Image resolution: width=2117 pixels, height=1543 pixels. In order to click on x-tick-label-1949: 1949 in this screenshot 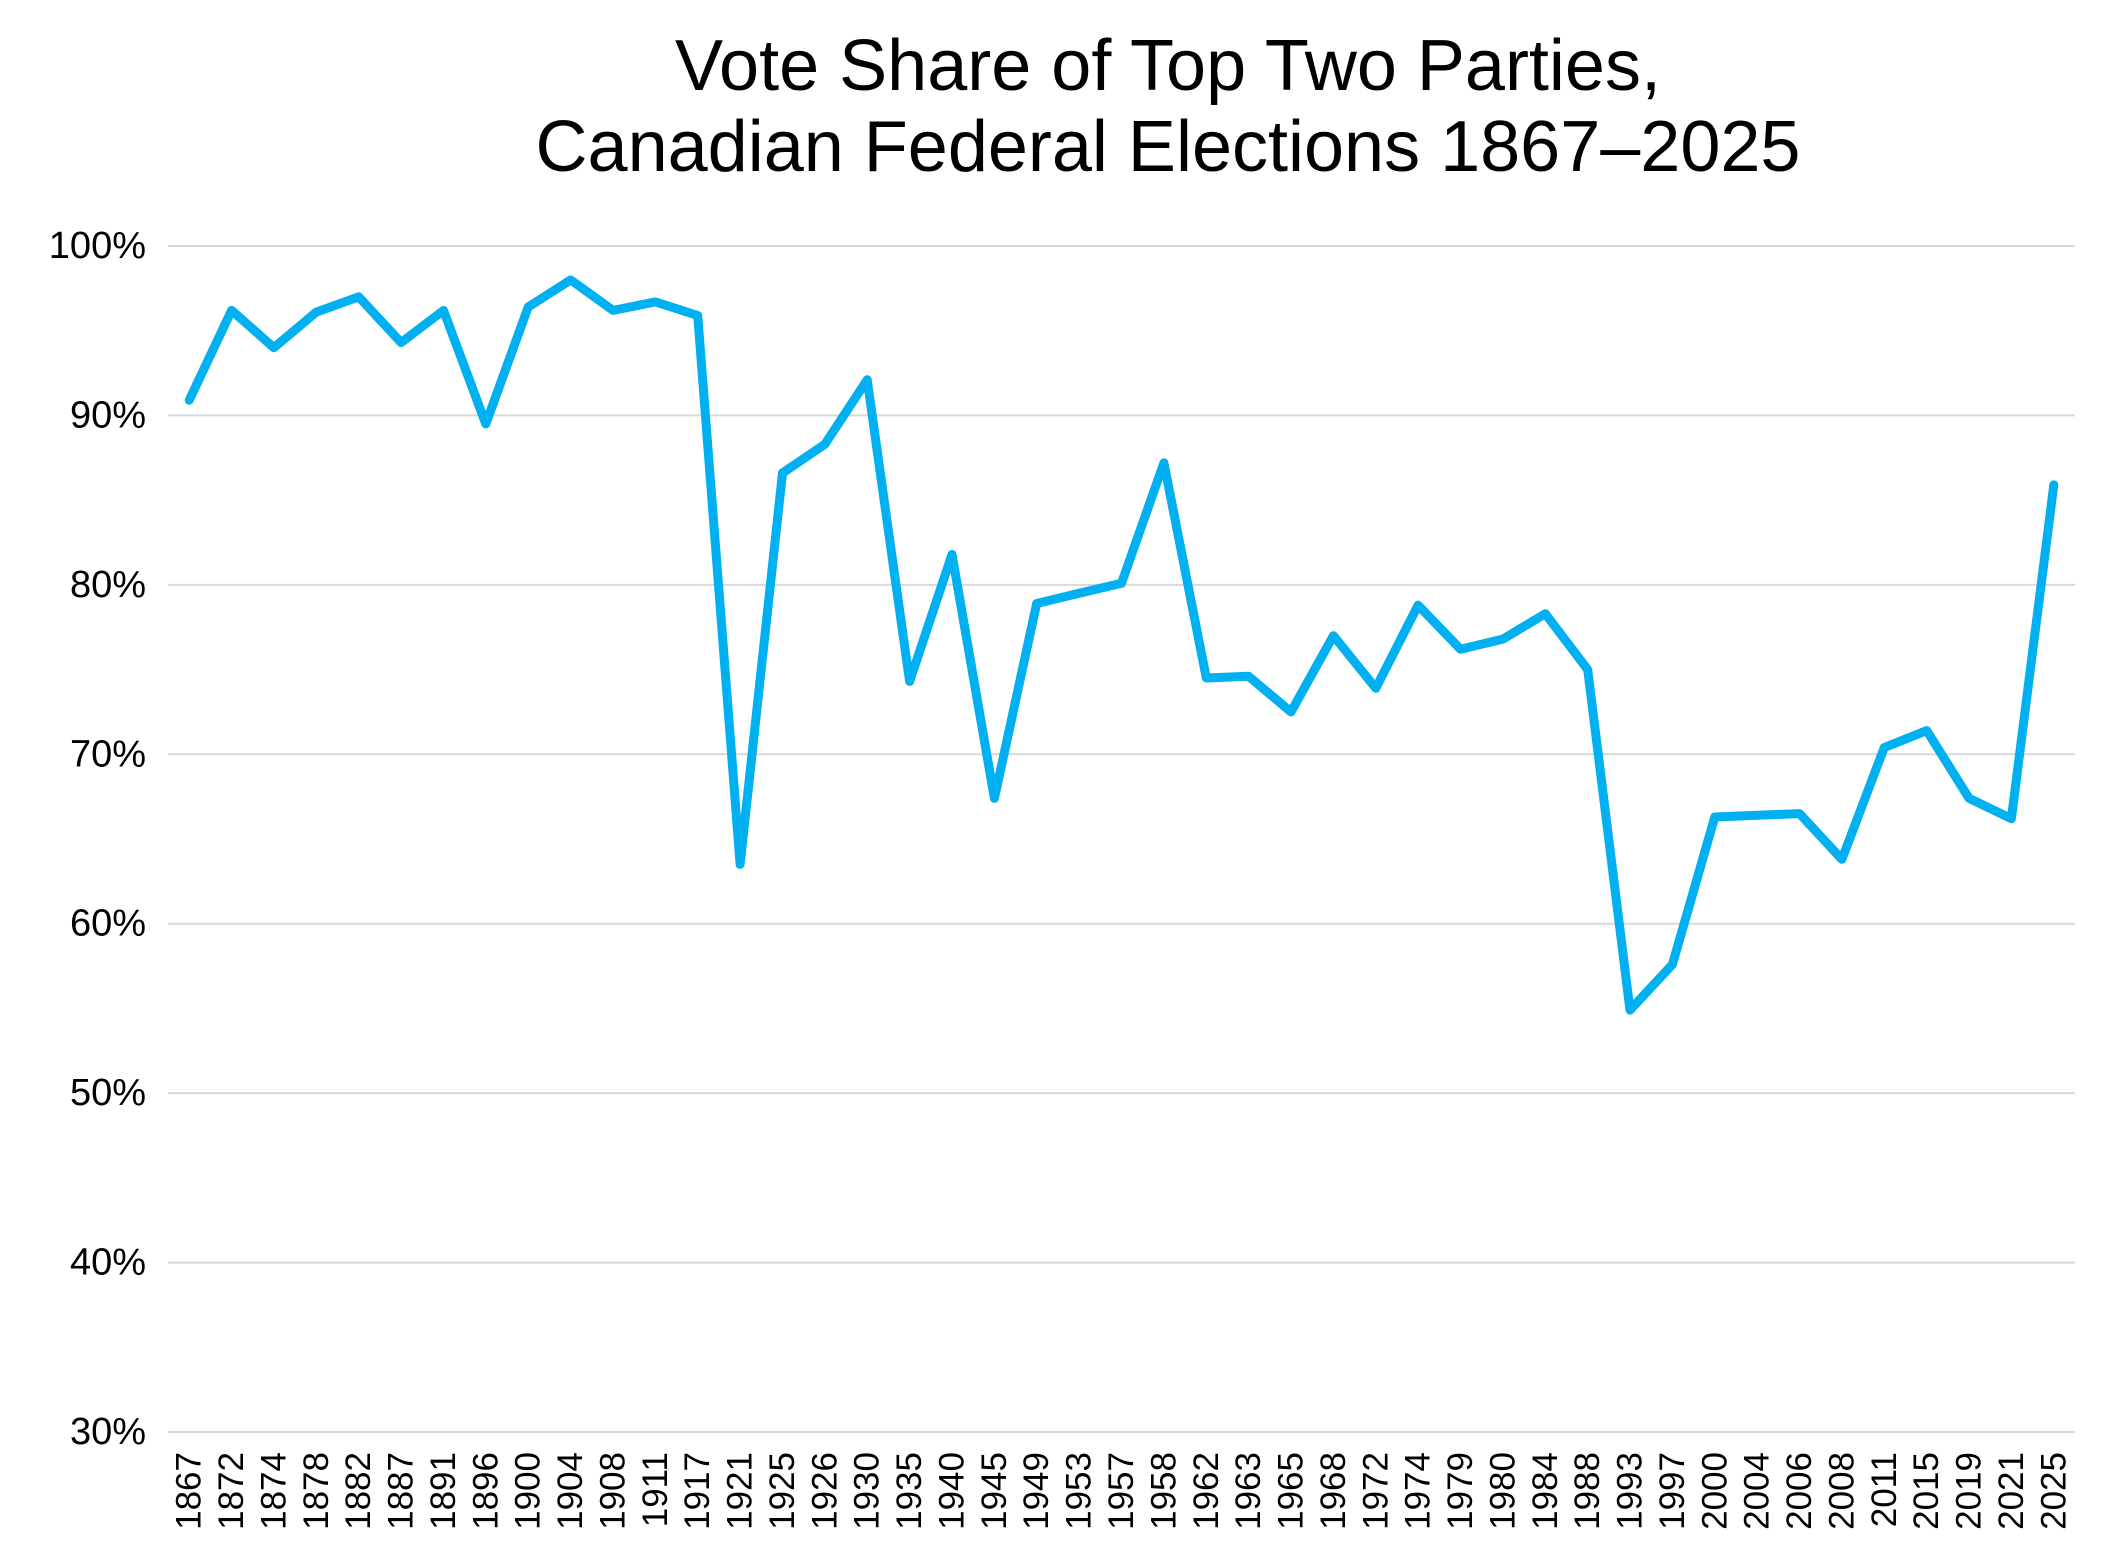, I will do `click(1036, 1491)`.